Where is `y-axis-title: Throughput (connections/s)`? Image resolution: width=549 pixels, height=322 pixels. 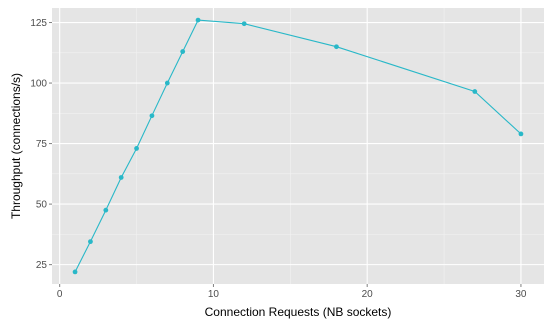 y-axis-title: Throughput (connections/s) is located at coordinates (16, 146).